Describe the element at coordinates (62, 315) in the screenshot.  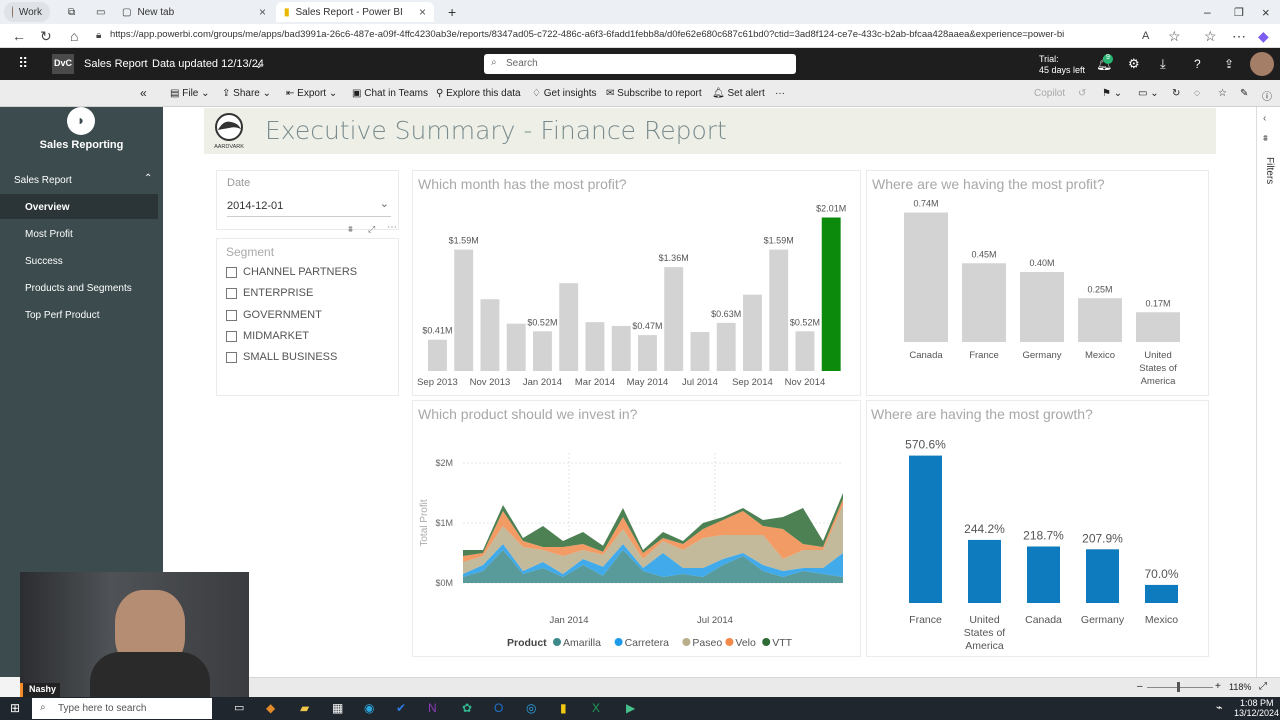
I see `sidebar-item-top-perf-product: Top Perf Product` at that location.